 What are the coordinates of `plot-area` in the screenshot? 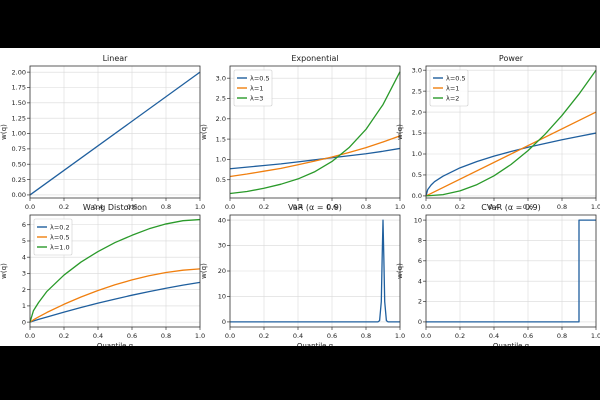 It's located at (115, 132).